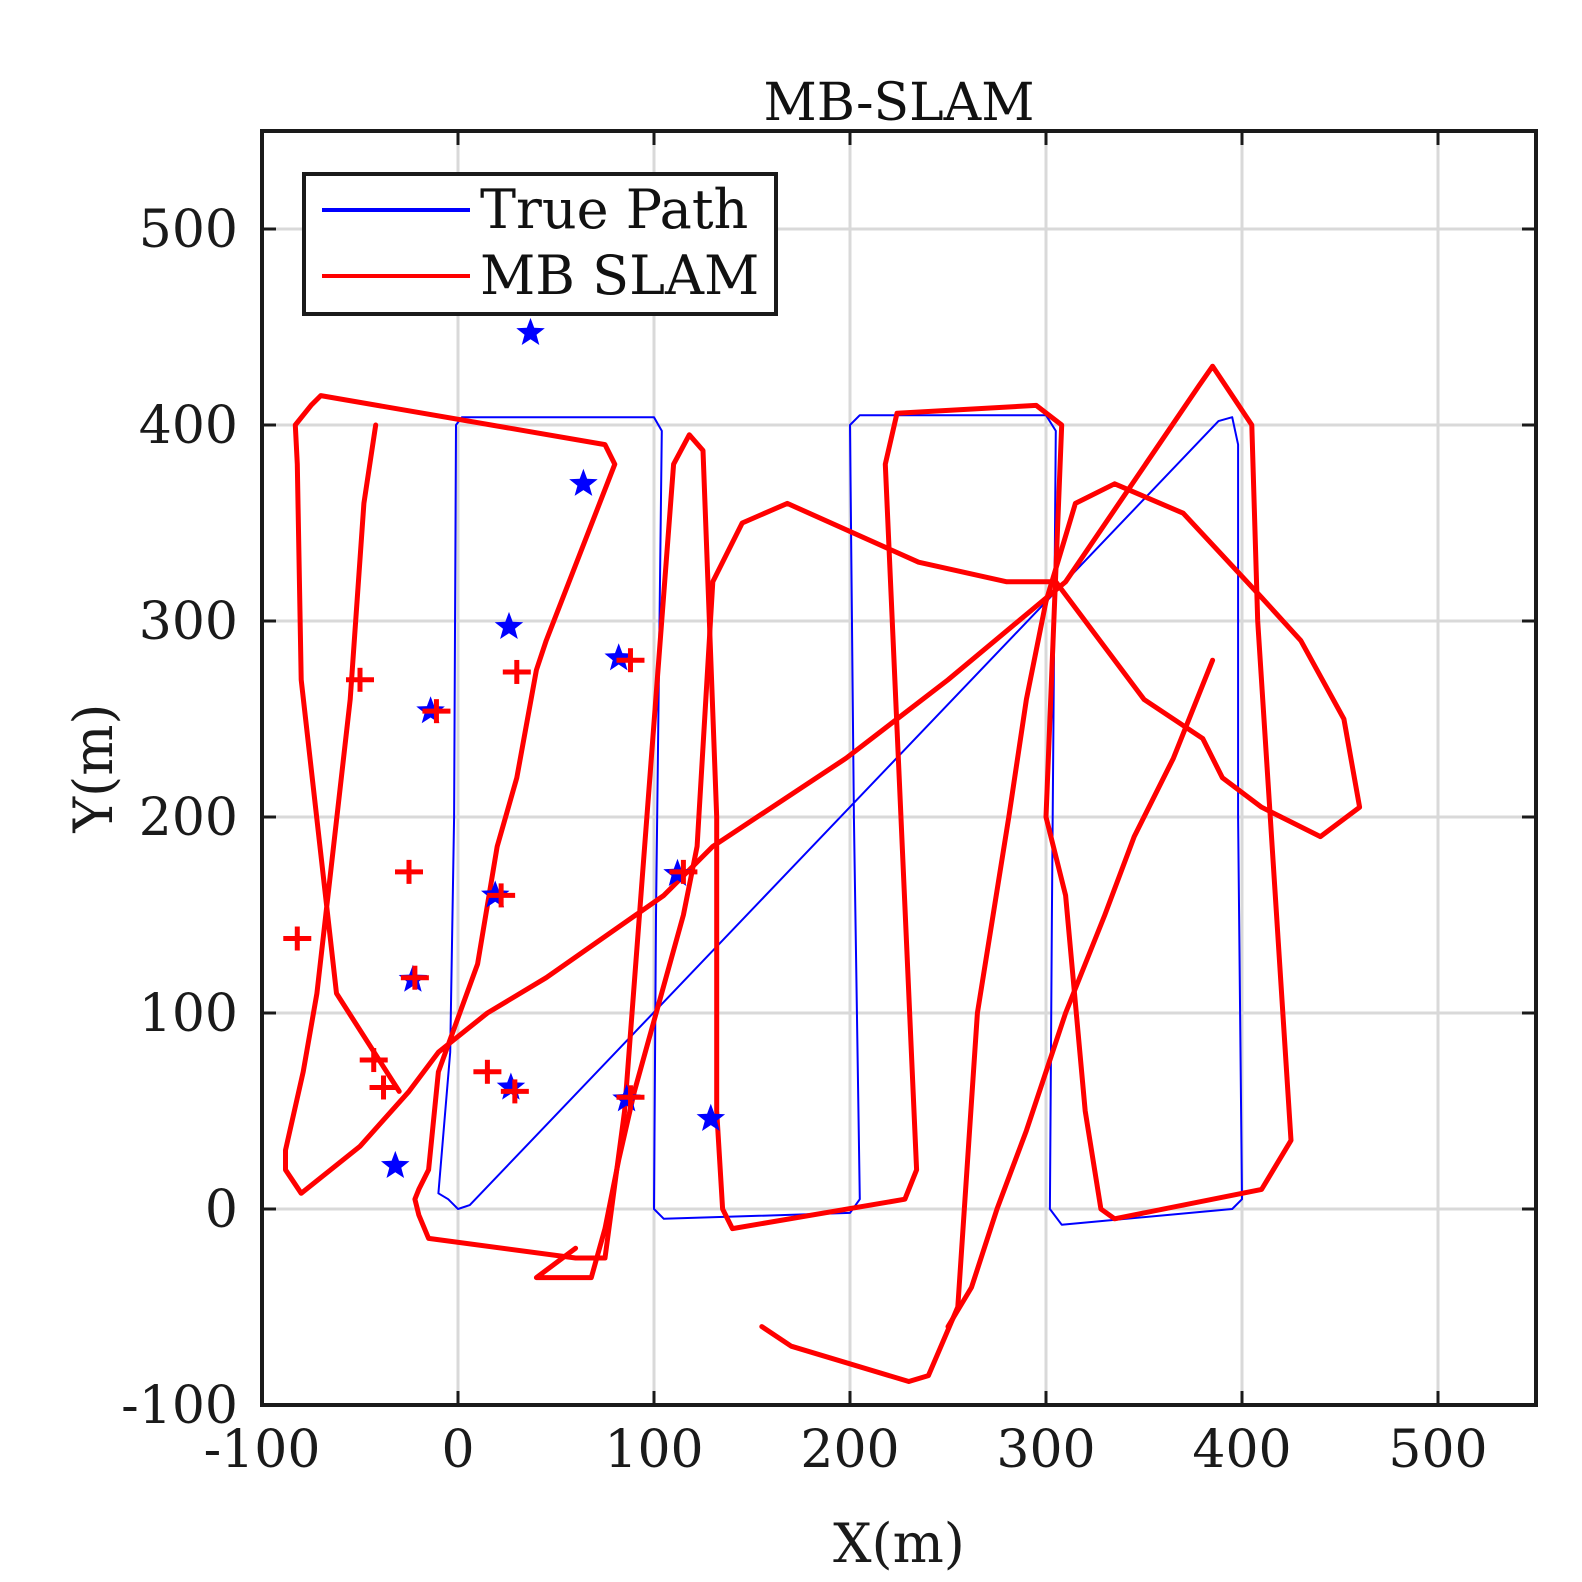 The height and width of the screenshot is (1582, 1582). I want to click on y-tick-label: 500, so click(188, 230).